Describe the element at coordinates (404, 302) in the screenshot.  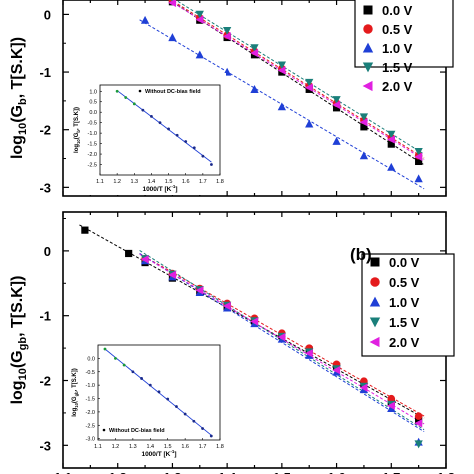
I see `legend-label: 1.0 V` at that location.